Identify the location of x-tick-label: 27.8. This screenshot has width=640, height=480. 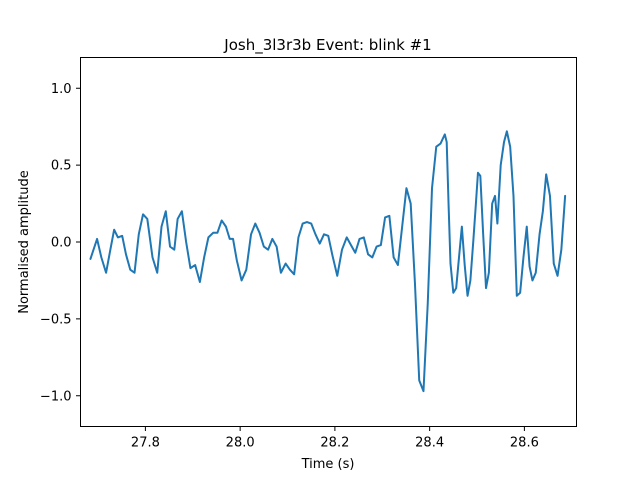
(145, 443).